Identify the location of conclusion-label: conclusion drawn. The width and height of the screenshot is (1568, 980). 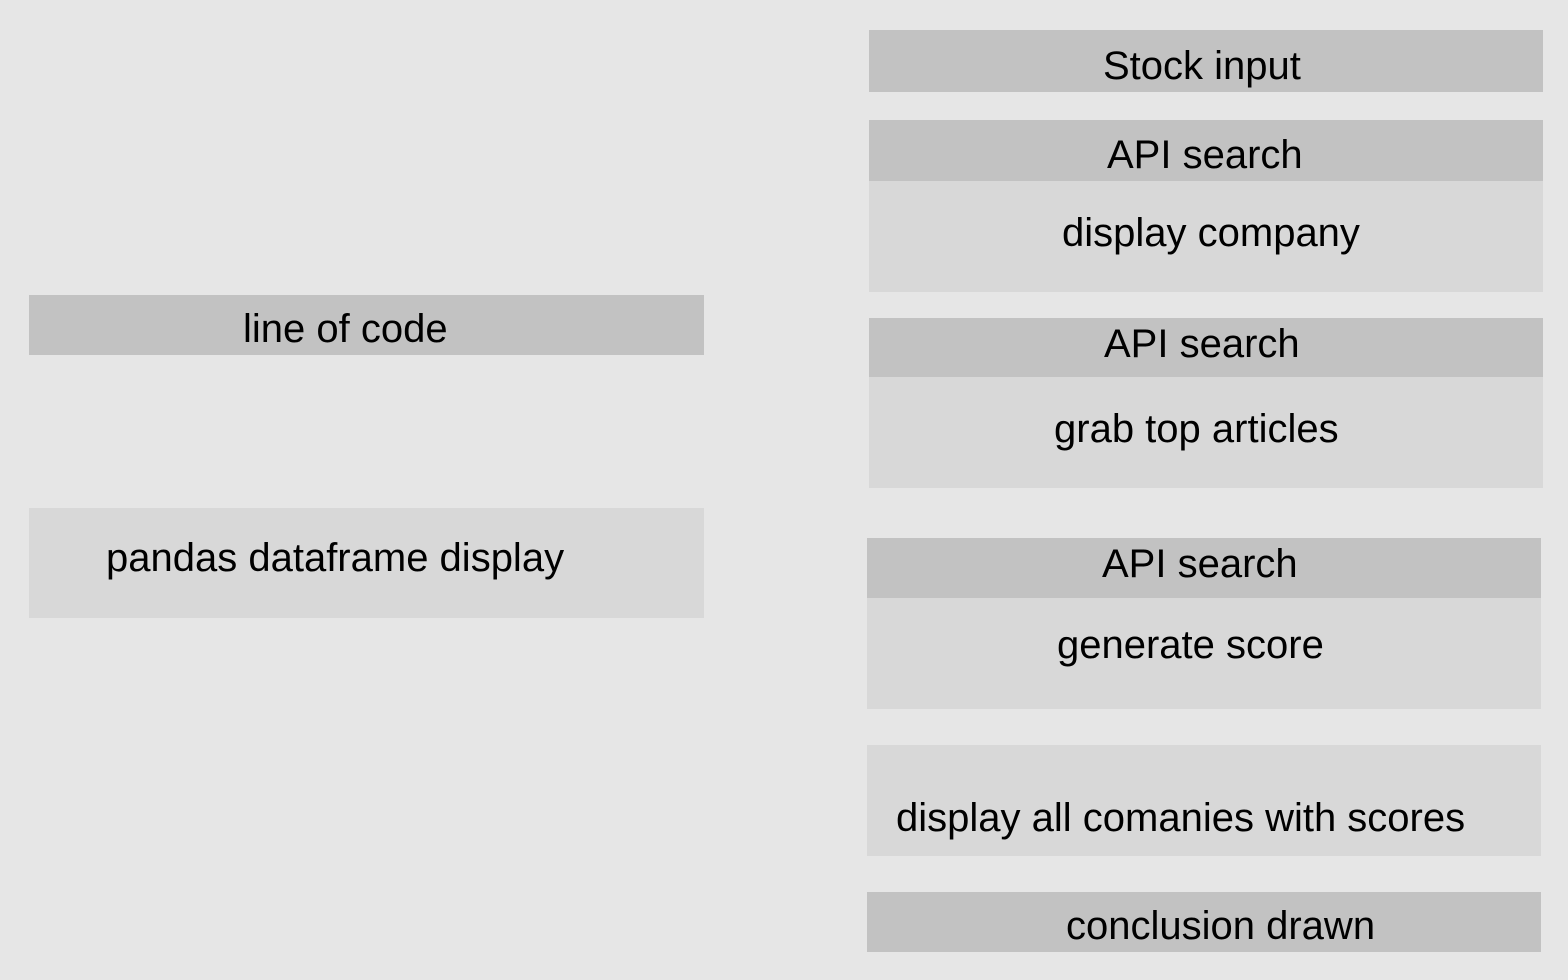
(1221, 926).